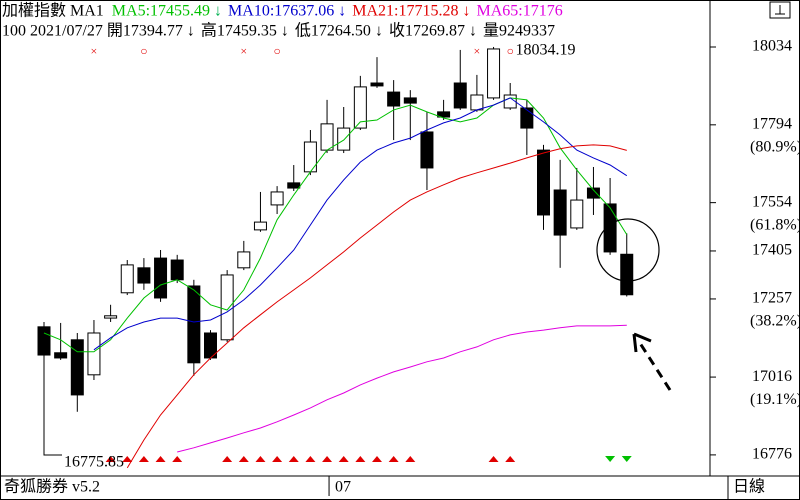 This screenshot has height=500, width=800. Describe the element at coordinates (749, 487) in the screenshot. I see `period-label: 日線` at that location.